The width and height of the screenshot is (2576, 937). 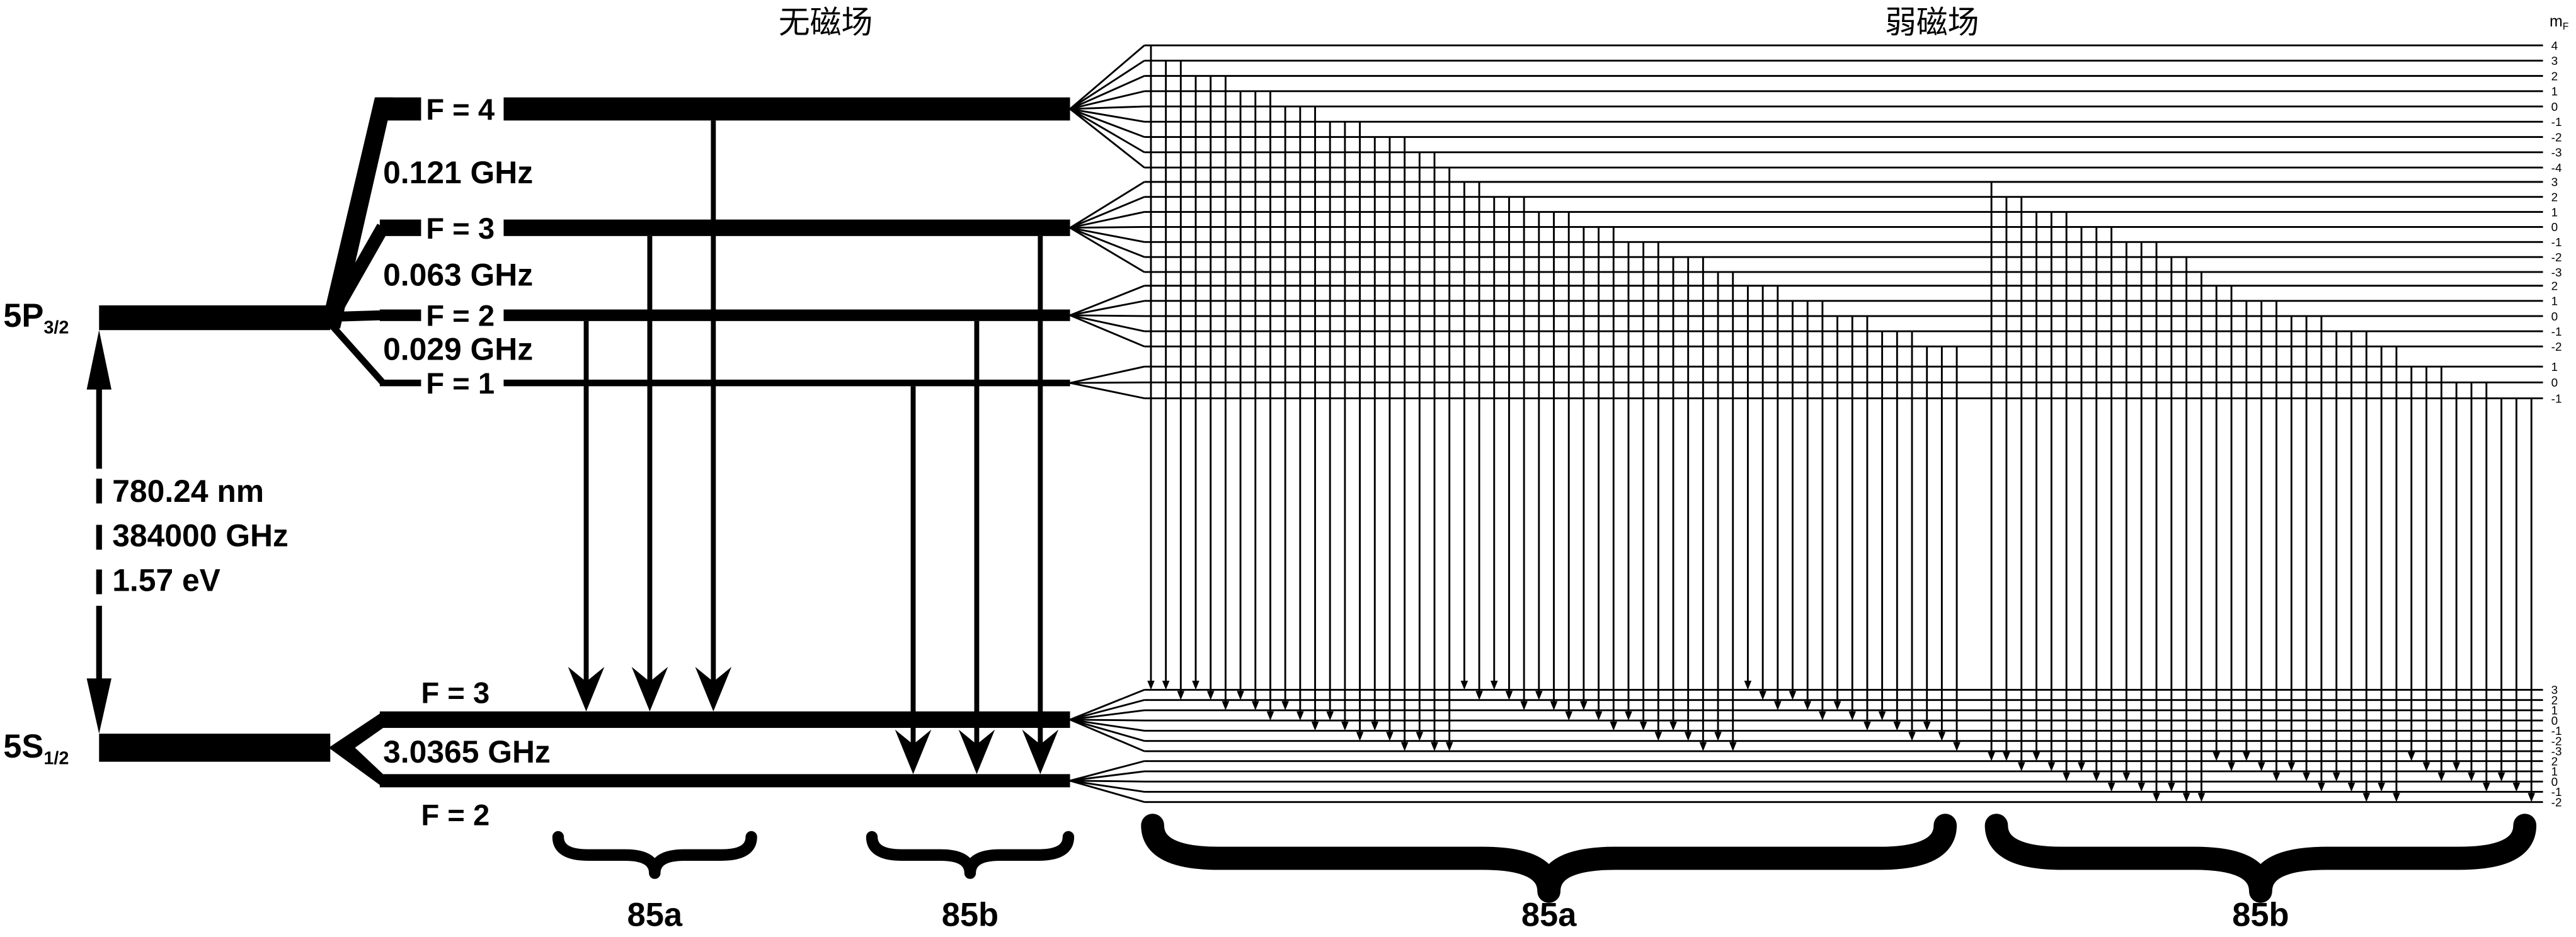 What do you see at coordinates (1549, 858) in the screenshot?
I see `brace-85a-weak-field` at bounding box center [1549, 858].